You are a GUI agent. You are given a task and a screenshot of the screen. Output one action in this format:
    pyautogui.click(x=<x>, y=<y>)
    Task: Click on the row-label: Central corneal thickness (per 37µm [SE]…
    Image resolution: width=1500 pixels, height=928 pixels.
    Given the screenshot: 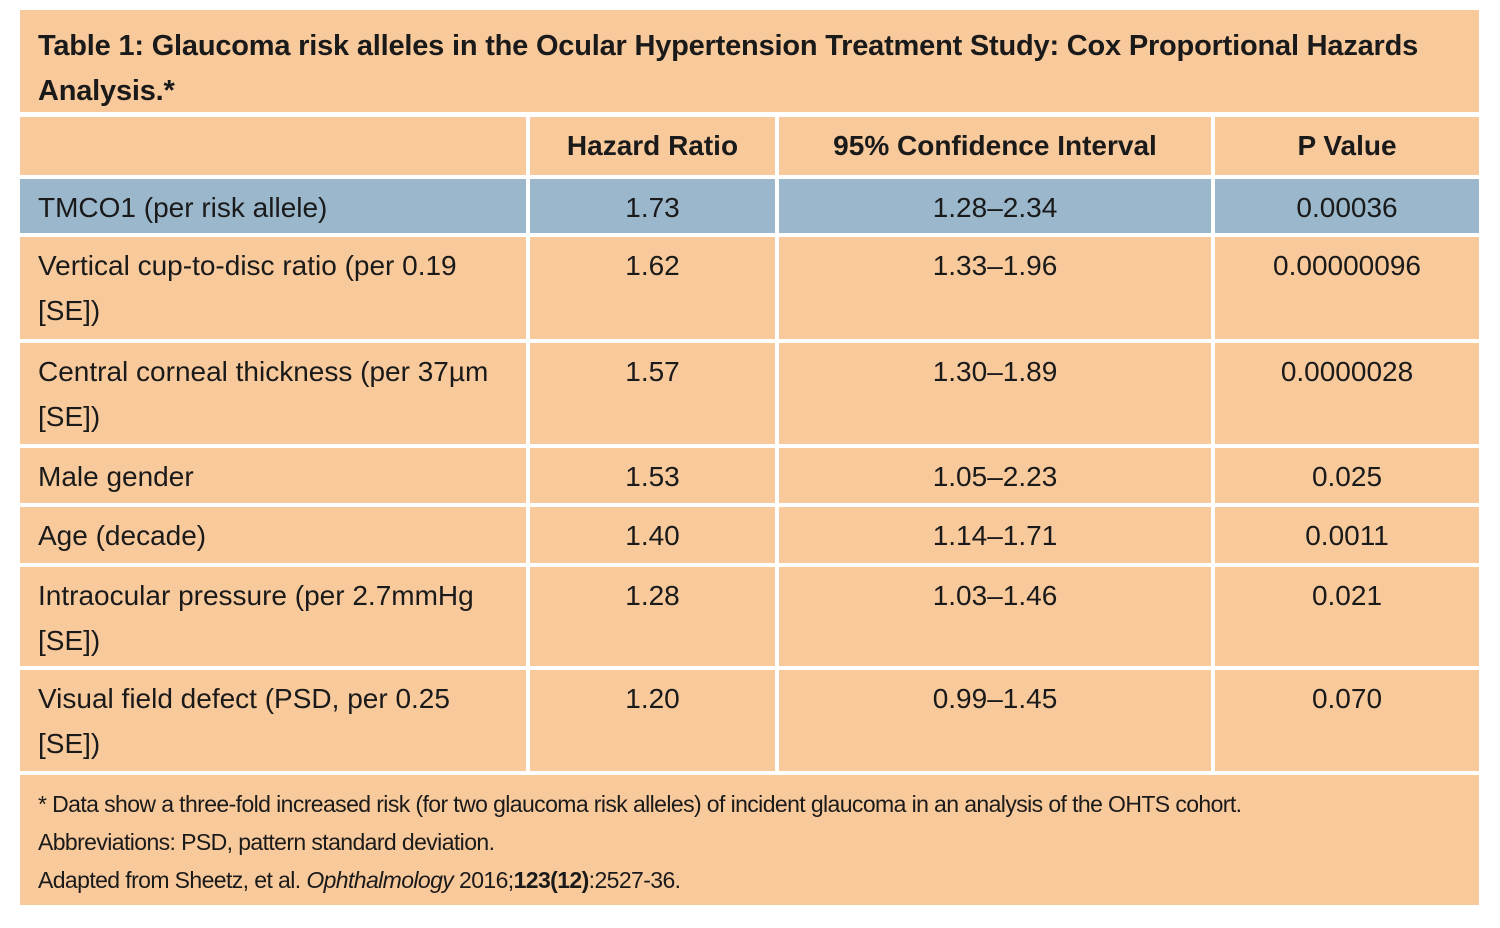 What is the action you would take?
    pyautogui.click(x=273, y=393)
    